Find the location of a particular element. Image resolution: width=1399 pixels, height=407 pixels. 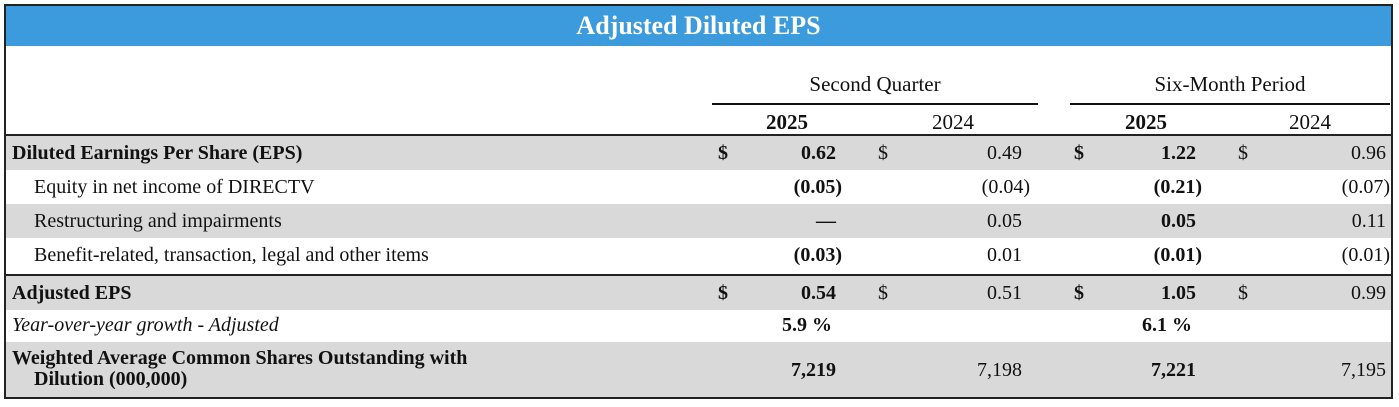

value-q-2025: (0.05) is located at coordinates (817, 187).